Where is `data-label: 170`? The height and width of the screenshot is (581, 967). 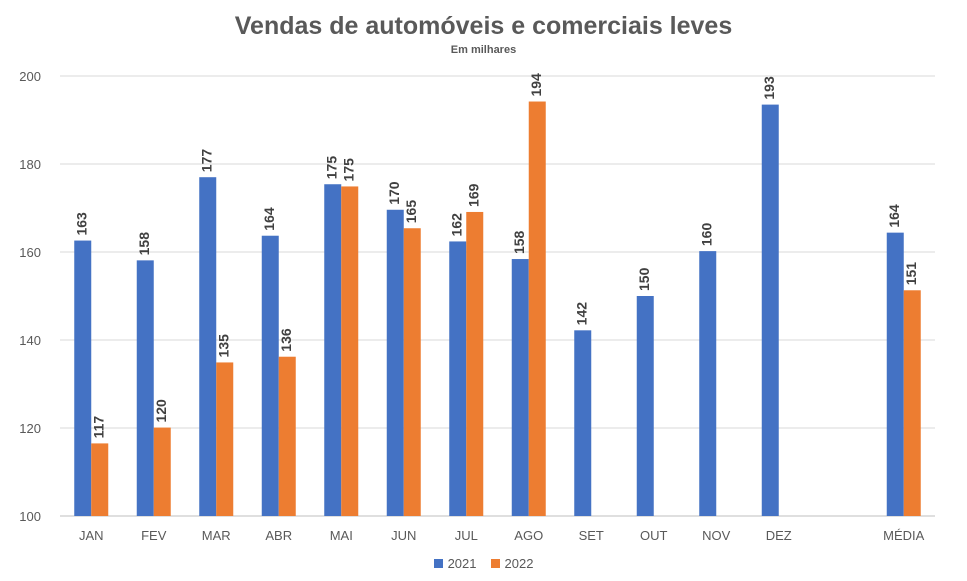 data-label: 170 is located at coordinates (394, 193).